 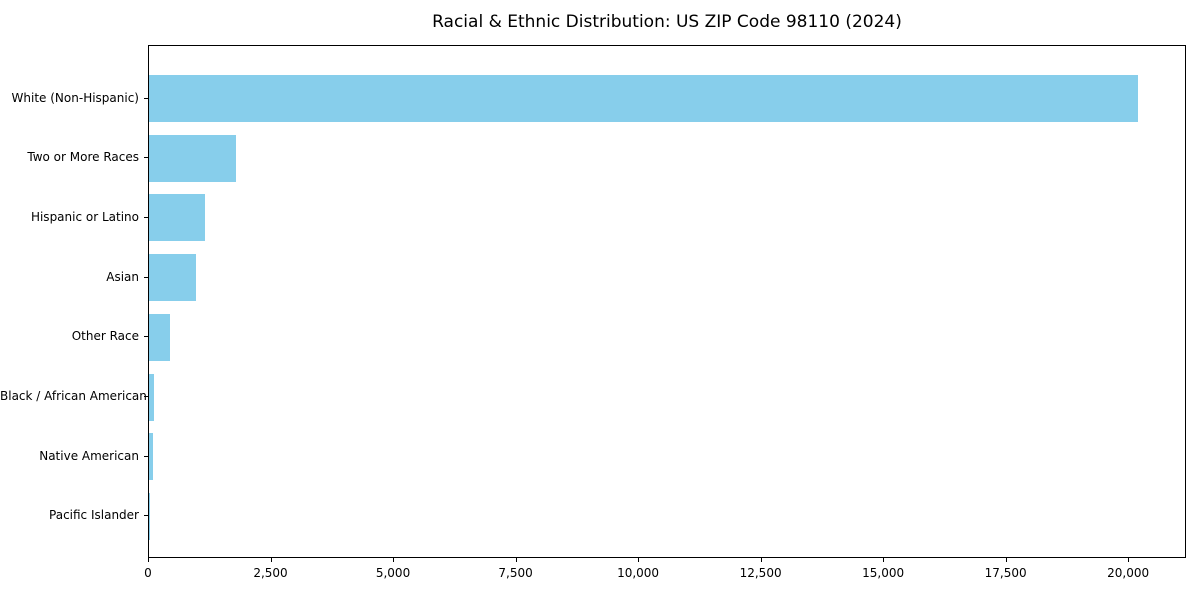 What do you see at coordinates (1128, 573) in the screenshot?
I see `x-tick-label: 20,000` at bounding box center [1128, 573].